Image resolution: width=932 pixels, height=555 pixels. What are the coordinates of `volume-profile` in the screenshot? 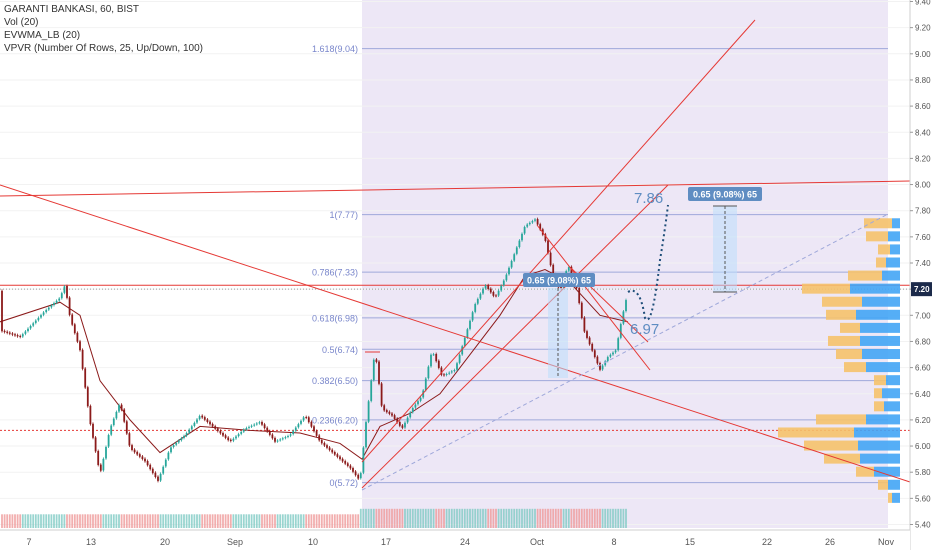 It's located at (839, 360).